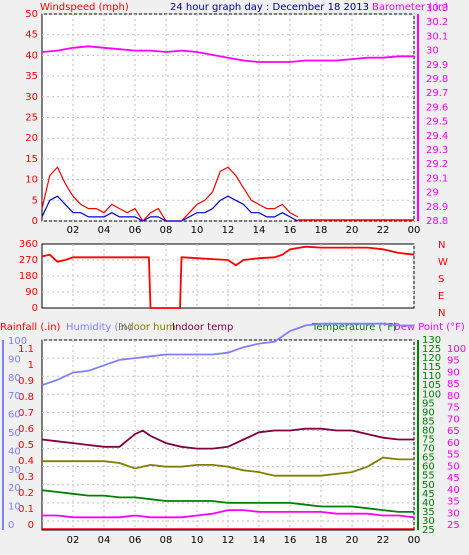 Image resolution: width=469 pixels, height=555 pixels. What do you see at coordinates (26, 397) in the screenshot?
I see `p3-y-tick-rain: 0.8` at bounding box center [26, 397].